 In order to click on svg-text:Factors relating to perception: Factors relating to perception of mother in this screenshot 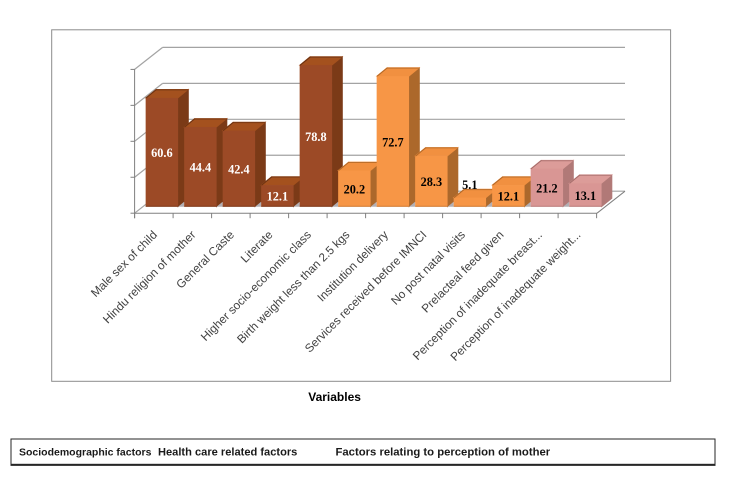, I will do `click(443, 453)`.